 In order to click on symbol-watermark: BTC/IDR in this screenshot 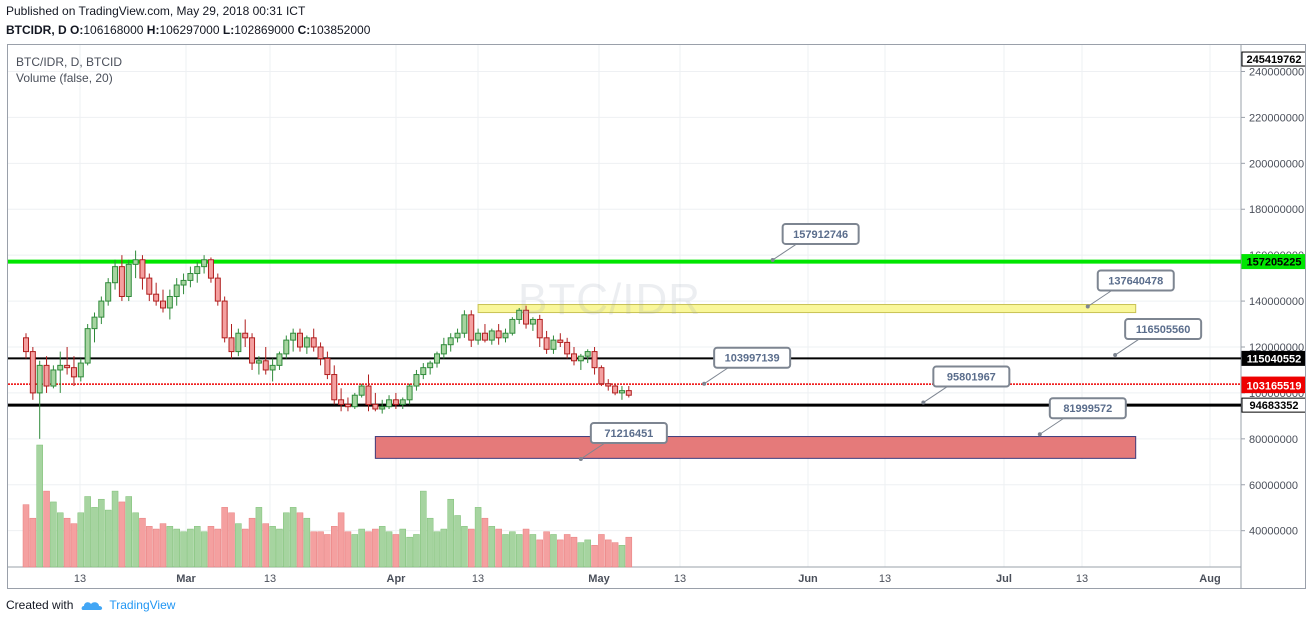, I will do `click(609, 299)`.